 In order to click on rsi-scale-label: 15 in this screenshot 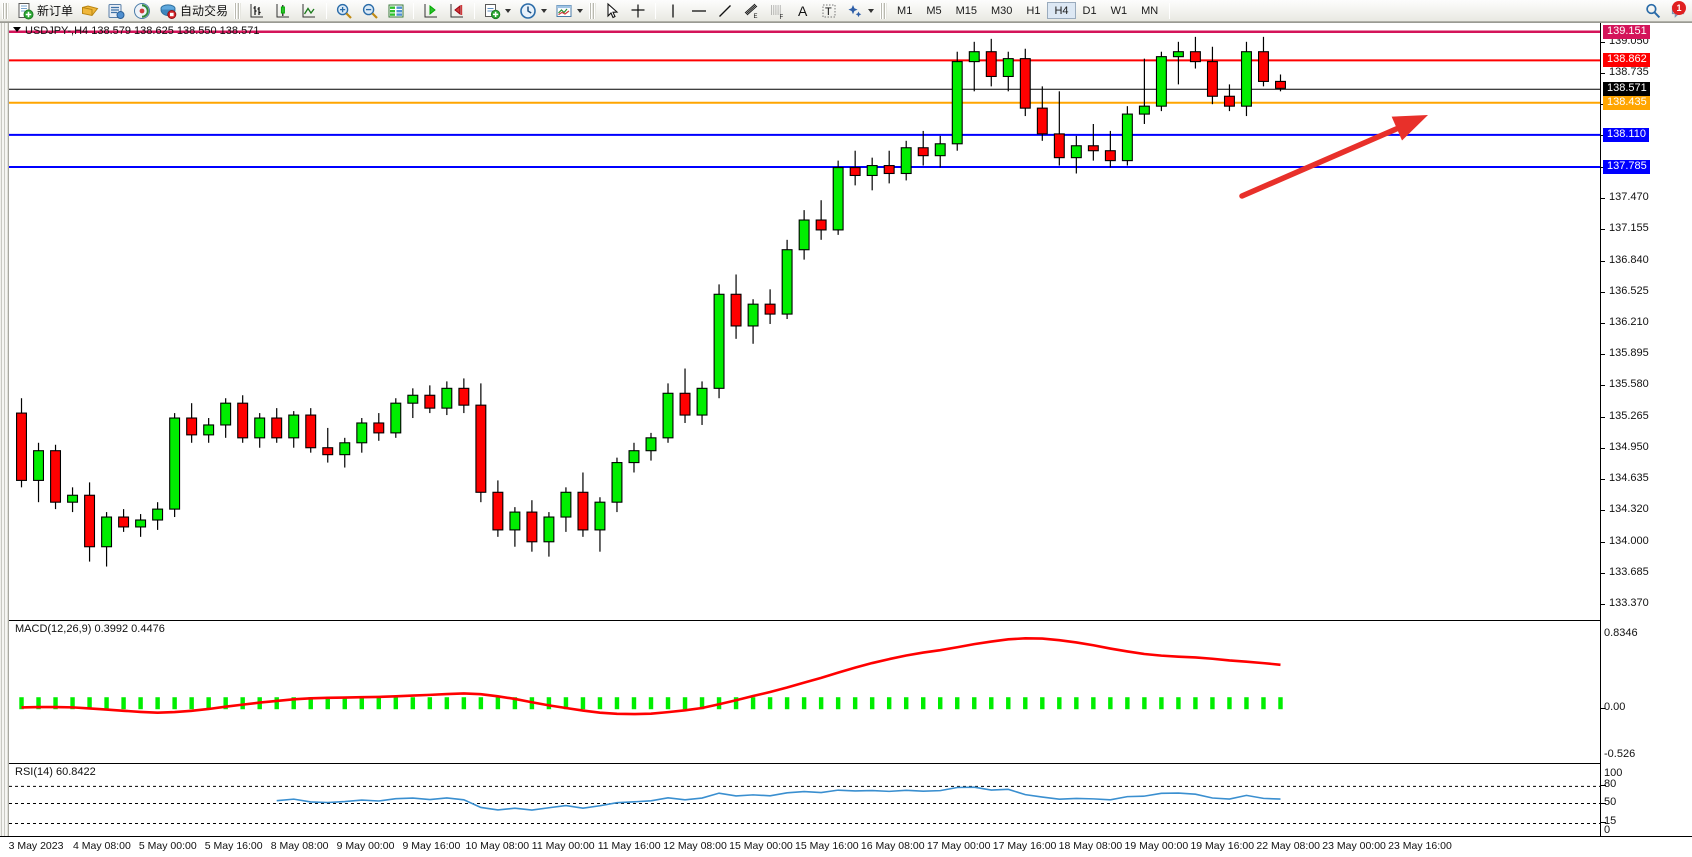, I will do `click(1610, 821)`.